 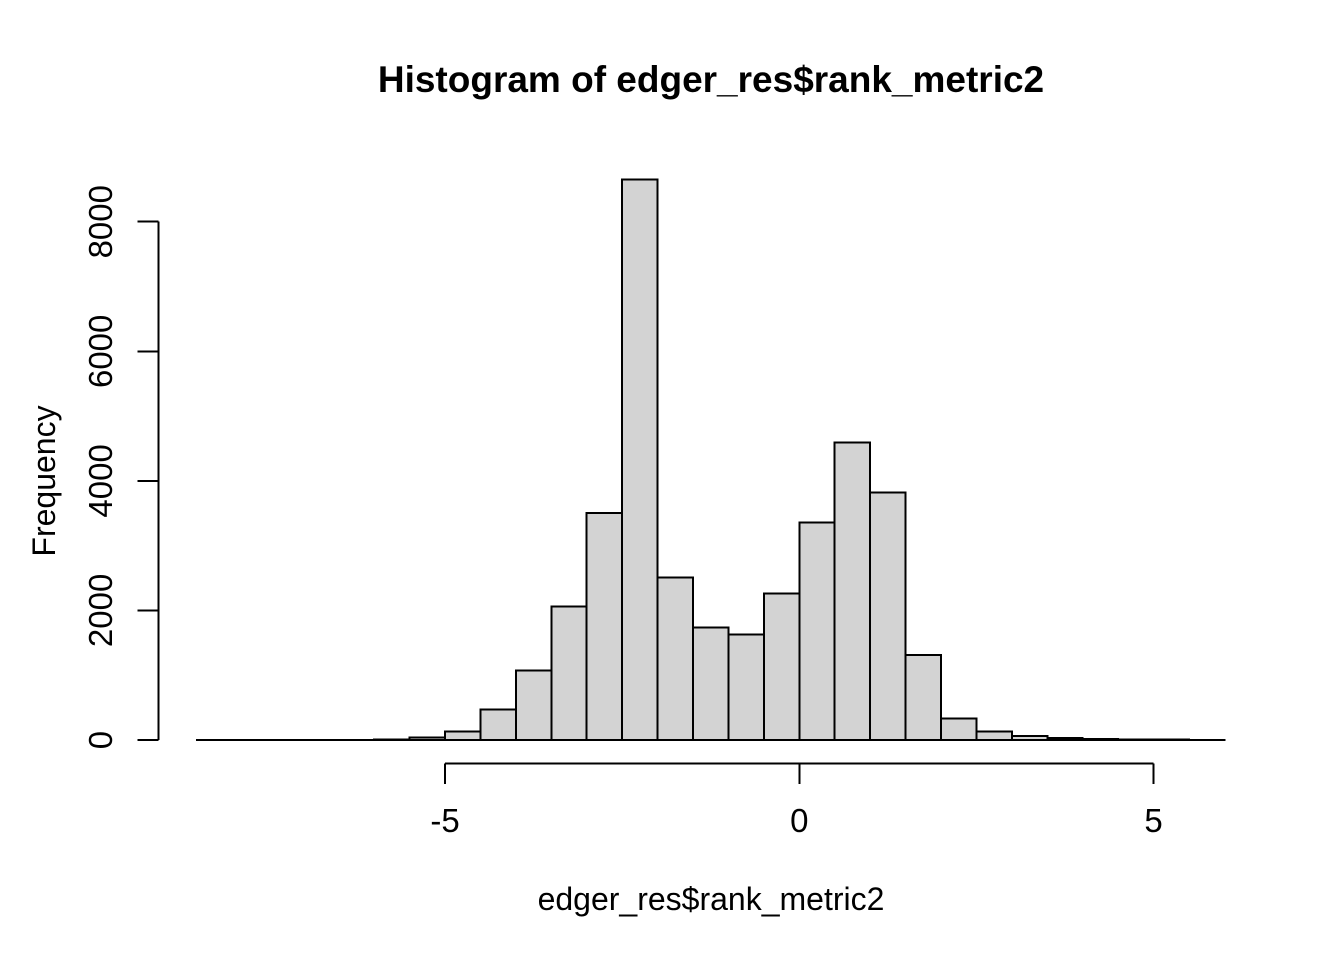 I want to click on x-axis-label: edger_res$rank_metric2, so click(x=711, y=899).